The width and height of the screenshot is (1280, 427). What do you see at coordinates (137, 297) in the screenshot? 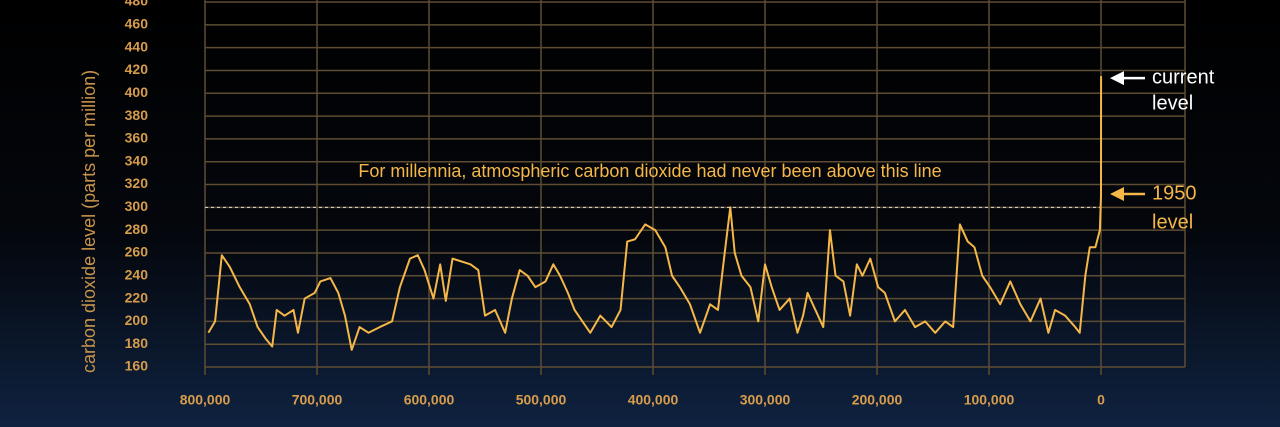
I see `y-tick-label: 220` at bounding box center [137, 297].